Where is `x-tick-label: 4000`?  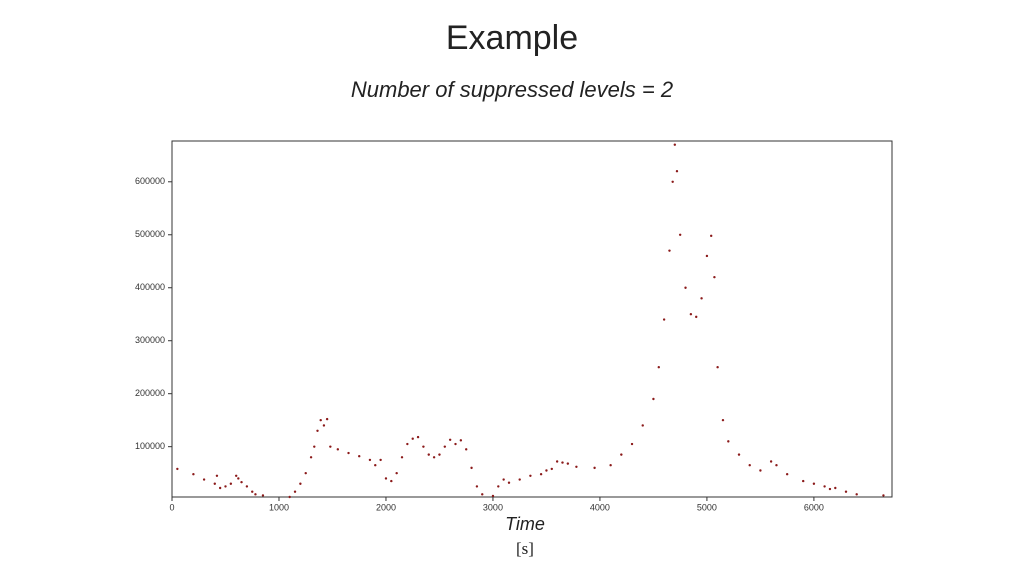 x-tick-label: 4000 is located at coordinates (600, 507).